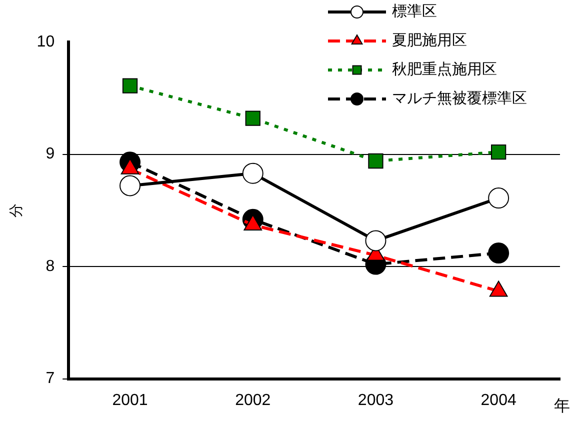 This screenshot has height=432, width=575. Describe the element at coordinates (429, 41) in the screenshot. I see `legend-label: 夏肥施用区` at that location.